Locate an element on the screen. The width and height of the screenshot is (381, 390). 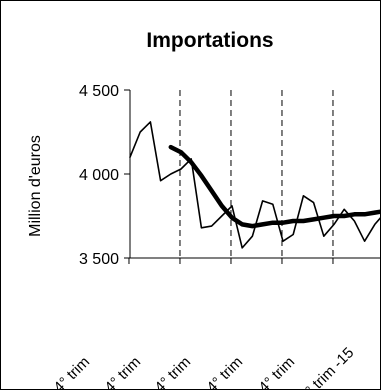
y-tick-label: 4 000 is located at coordinates (99, 175).